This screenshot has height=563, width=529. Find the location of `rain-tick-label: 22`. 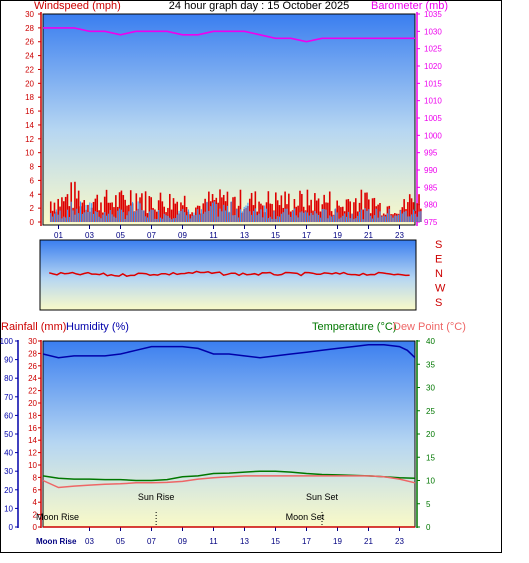

rain-tick-label: 22 is located at coordinates (32, 391).